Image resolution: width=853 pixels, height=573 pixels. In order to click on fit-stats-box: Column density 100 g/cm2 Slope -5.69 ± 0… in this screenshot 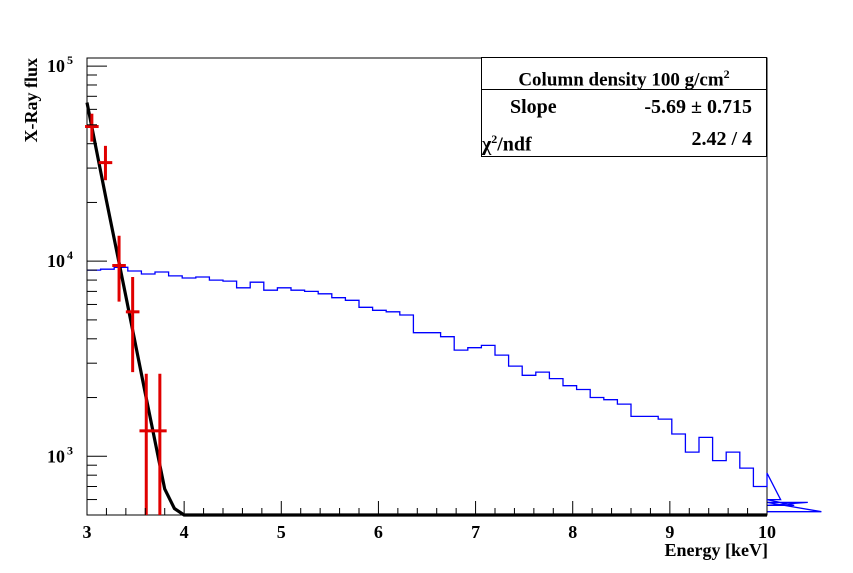, I will do `click(624, 107)`.